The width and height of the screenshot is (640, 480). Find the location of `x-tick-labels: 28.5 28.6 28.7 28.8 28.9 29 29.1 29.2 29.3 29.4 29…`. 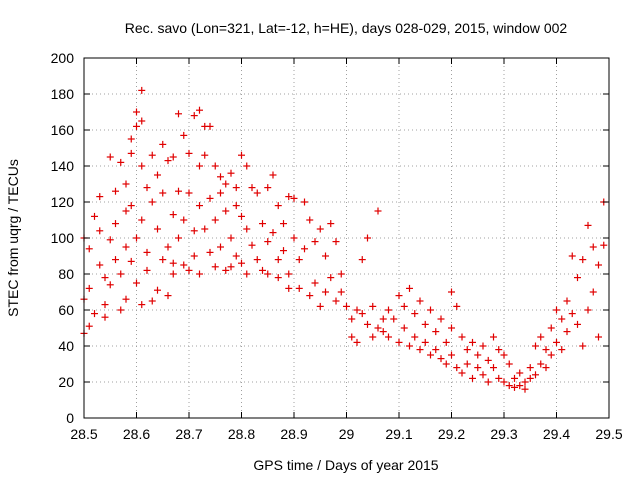

x-tick-labels: 28.5 28.6 28.7 28.8 28.9 29 29.1 29.2 29.3 29.4 29… is located at coordinates (346, 434).